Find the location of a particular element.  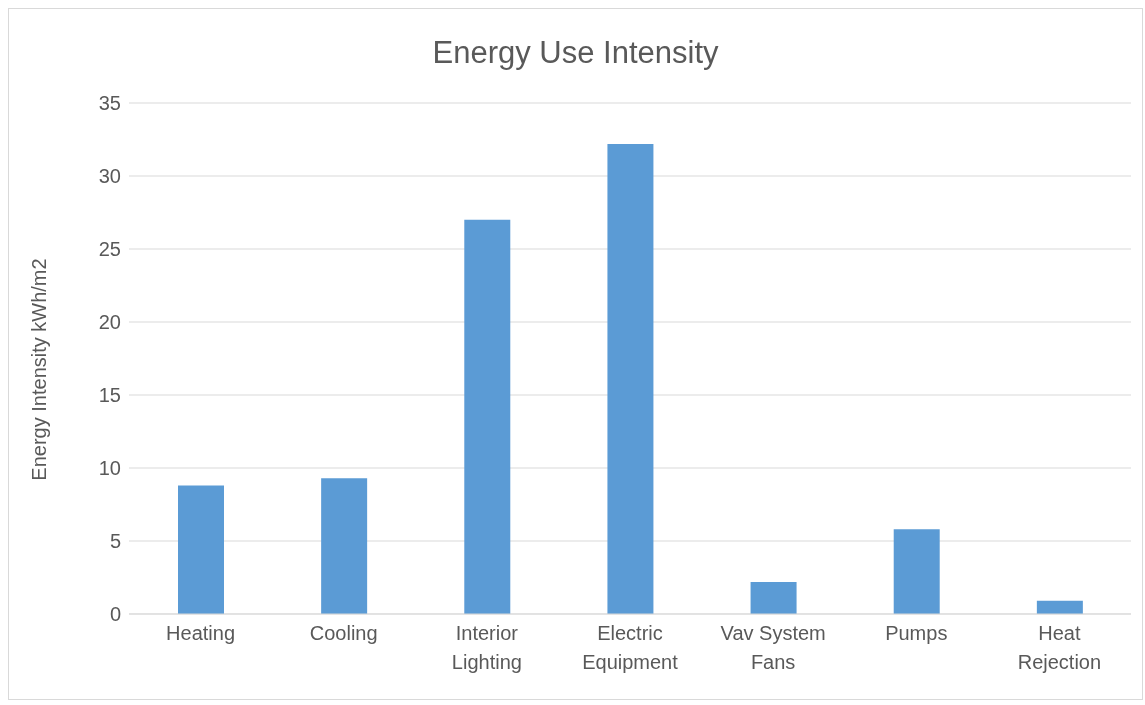

x-tick-label: Electric Equipment is located at coordinates (630, 647).